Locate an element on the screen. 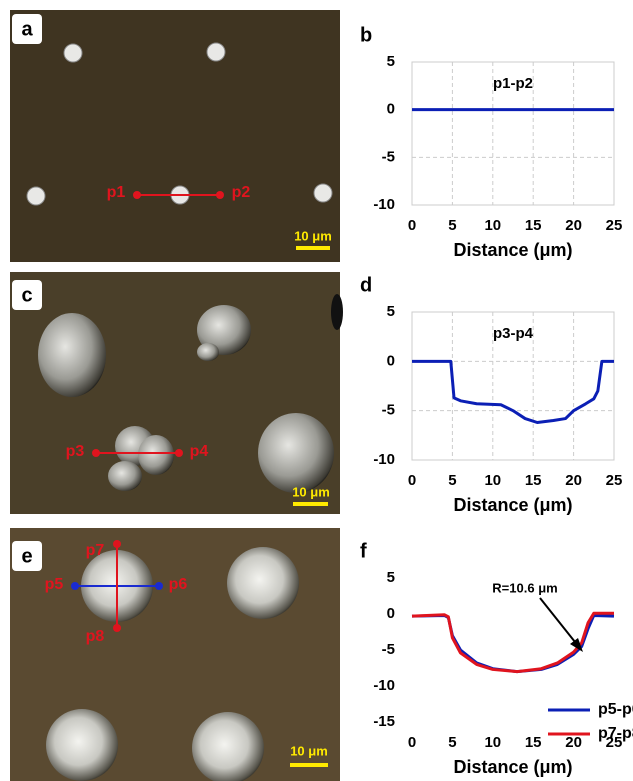 The height and width of the screenshot is (781, 633). legend-label: p5-p6 is located at coordinates (615, 709).